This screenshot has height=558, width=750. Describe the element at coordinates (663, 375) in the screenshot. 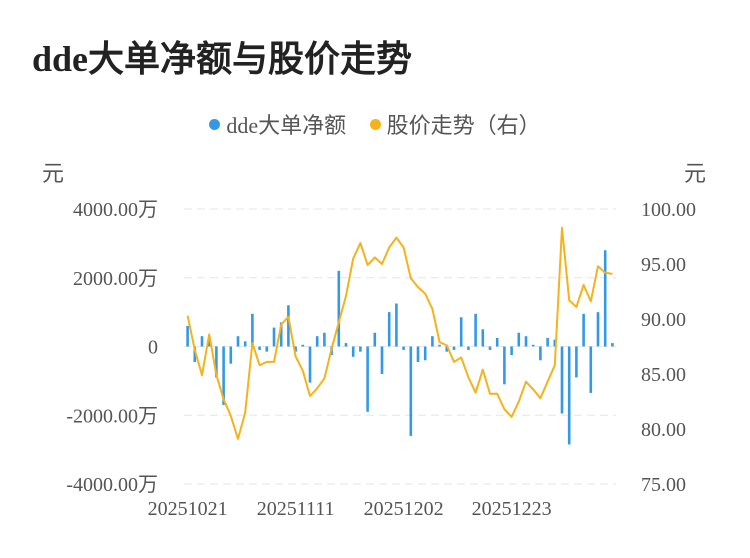

I see `right-axis-tick-label: 85.00` at that location.